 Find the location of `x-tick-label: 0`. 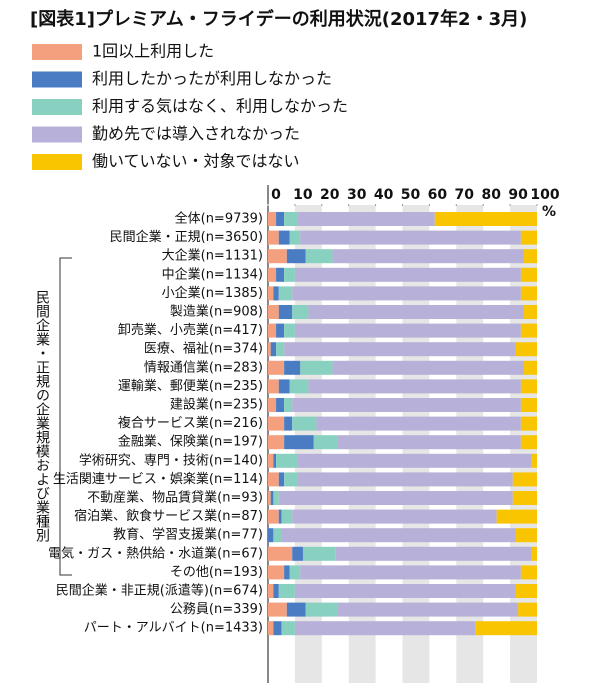

x-tick-label: 0 is located at coordinates (276, 195).